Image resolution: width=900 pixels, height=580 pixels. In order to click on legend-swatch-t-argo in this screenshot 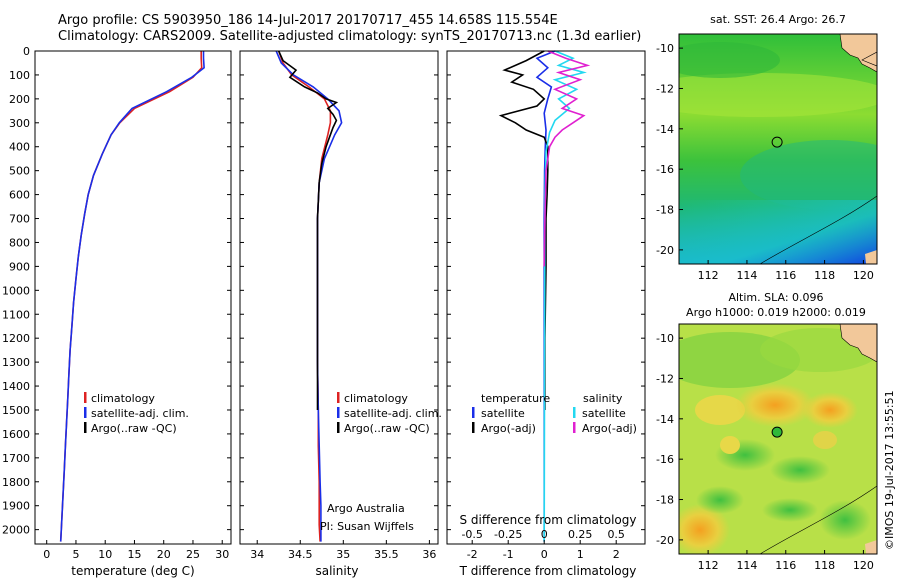, I will do `click(473, 427)`.